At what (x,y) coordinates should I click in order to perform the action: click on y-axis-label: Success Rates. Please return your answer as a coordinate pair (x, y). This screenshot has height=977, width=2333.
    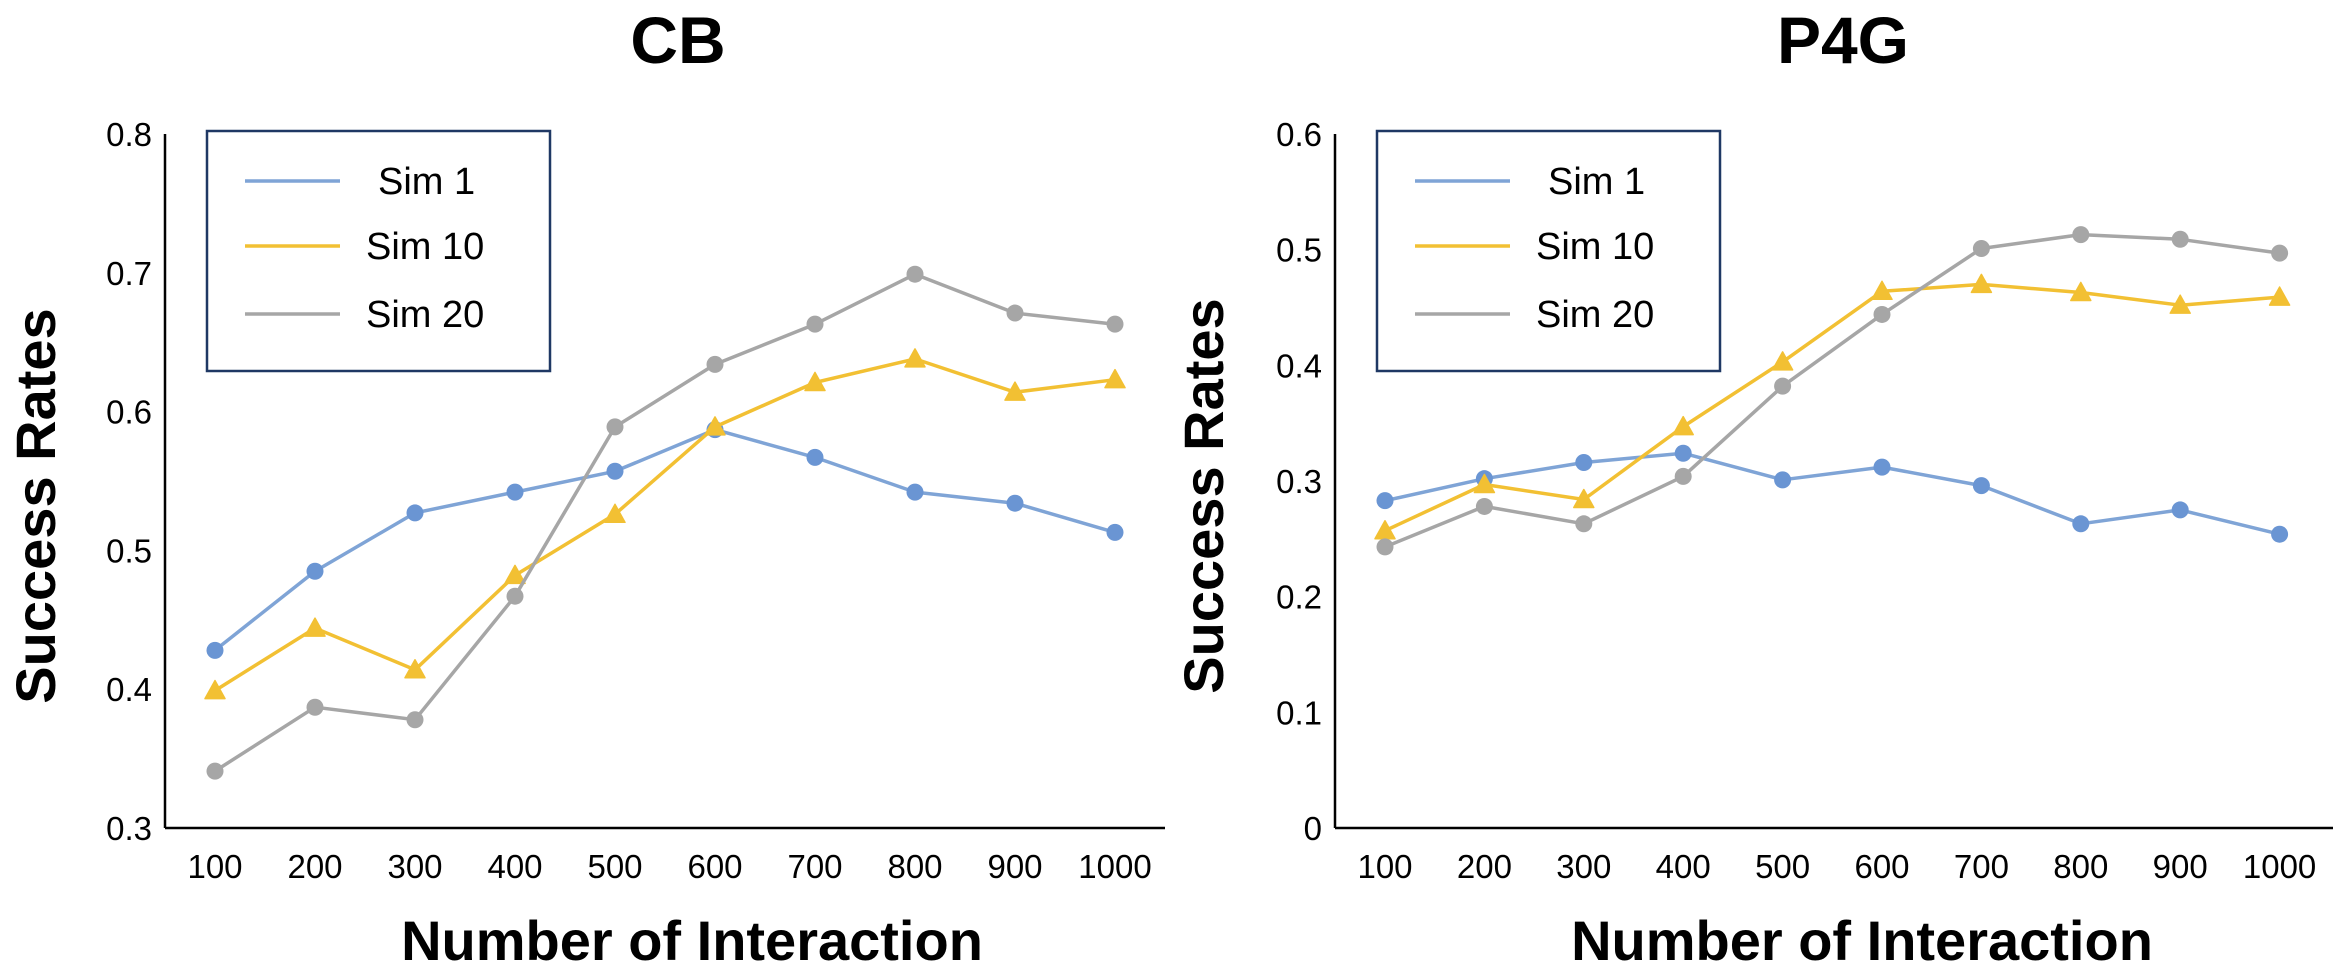
    Looking at the image, I should click on (35, 505).